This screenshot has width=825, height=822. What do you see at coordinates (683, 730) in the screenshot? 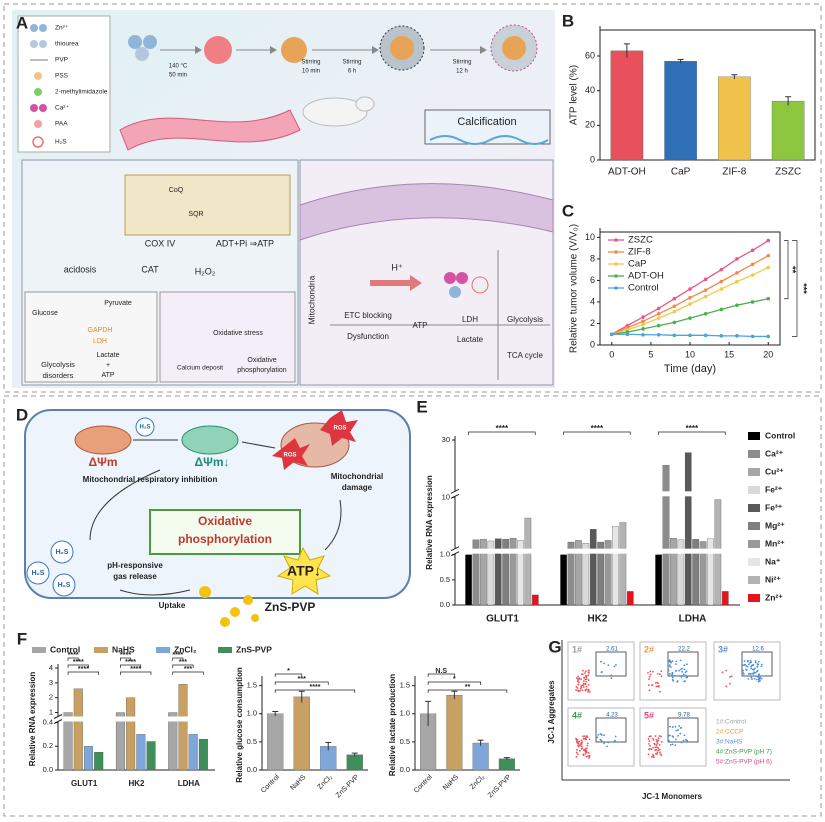
I see `gate` at bounding box center [683, 730].